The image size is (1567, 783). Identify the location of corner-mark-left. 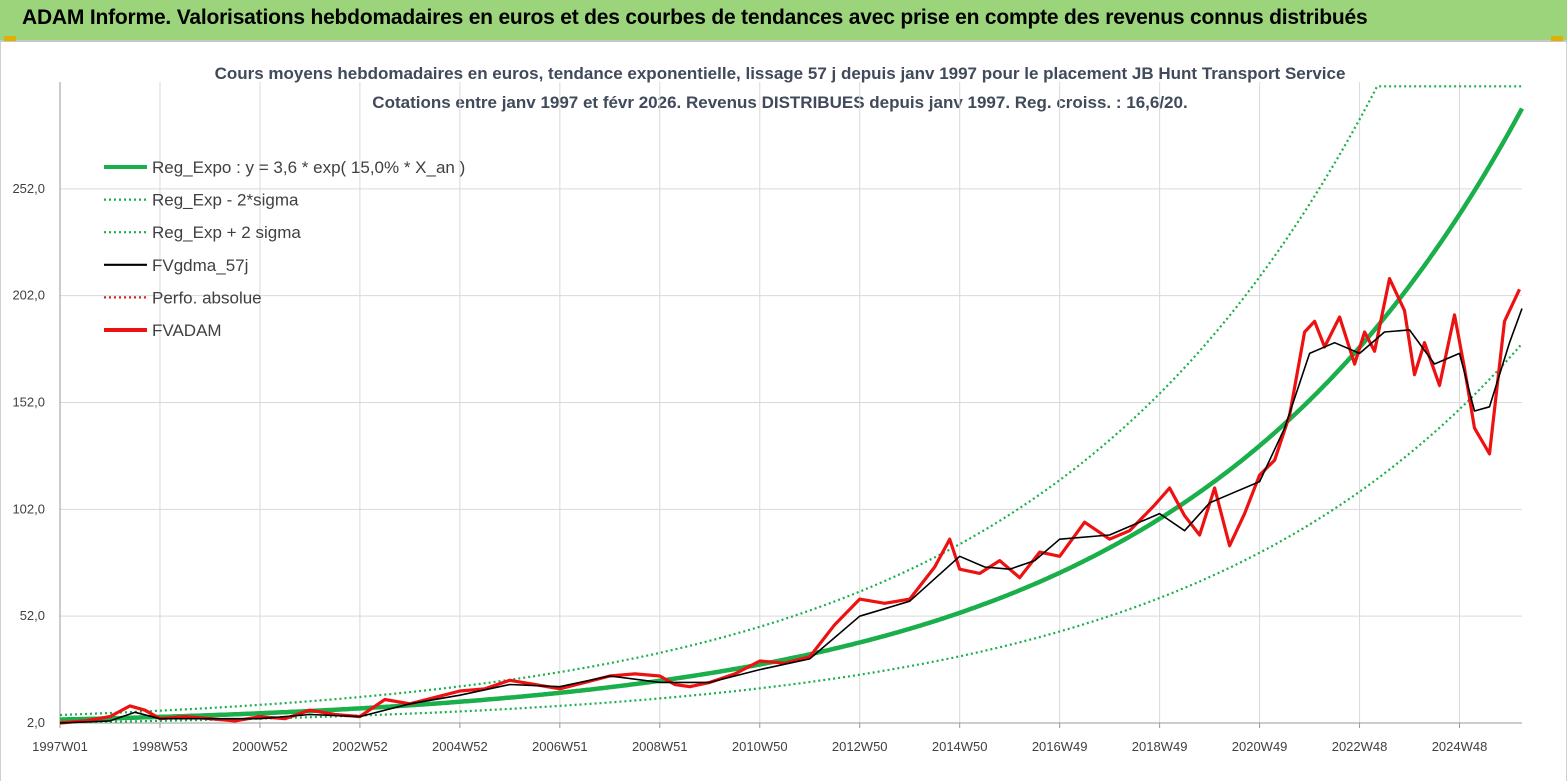
(10, 38).